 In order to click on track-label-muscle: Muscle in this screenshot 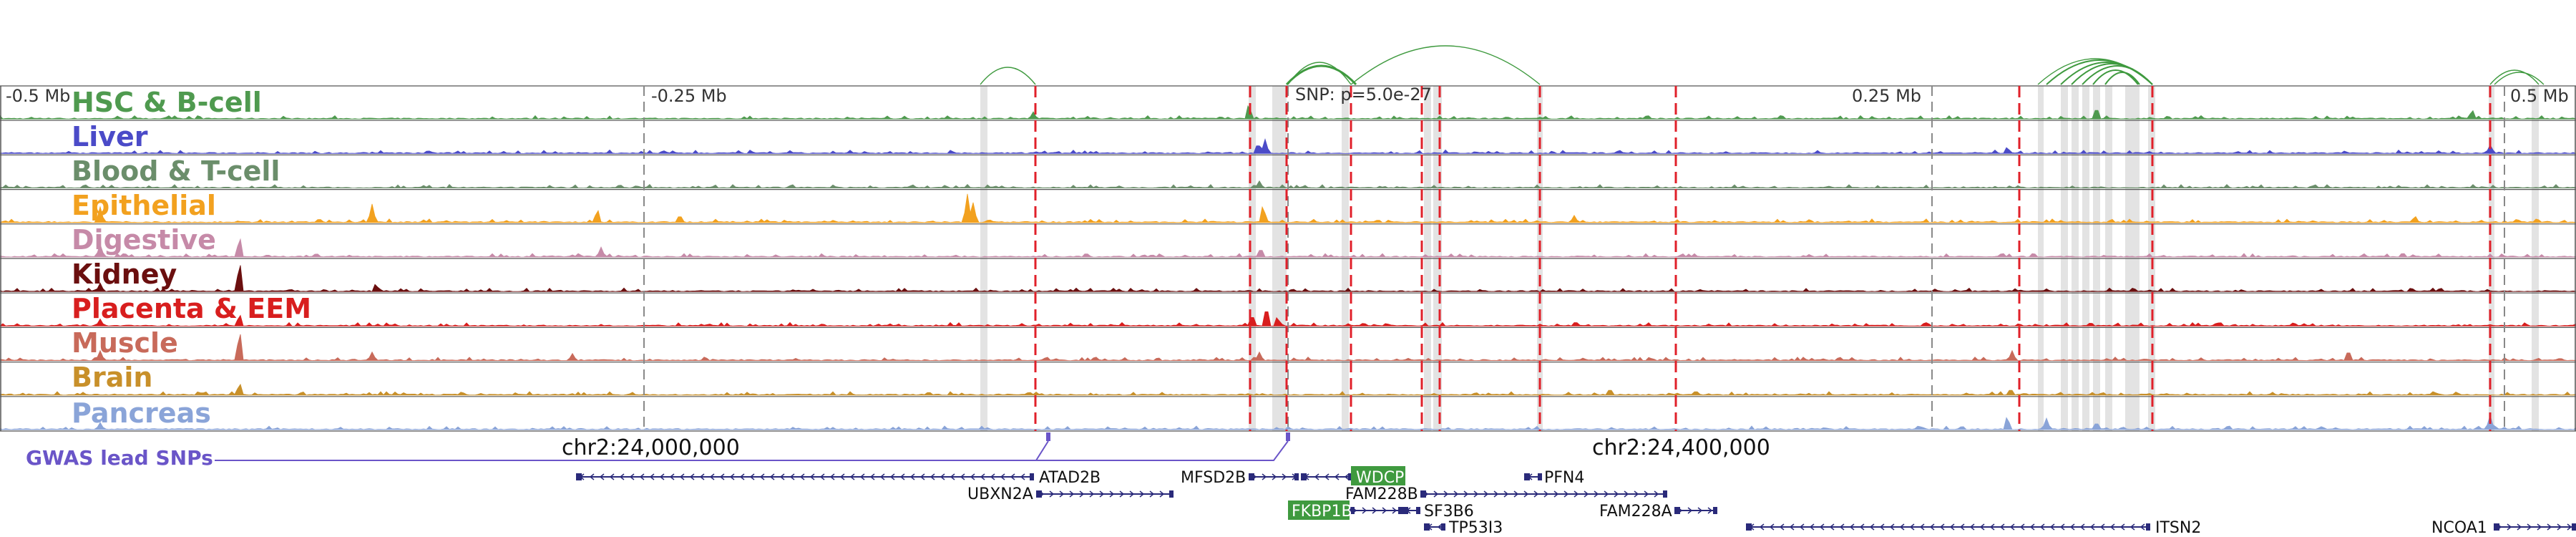, I will do `click(125, 343)`.